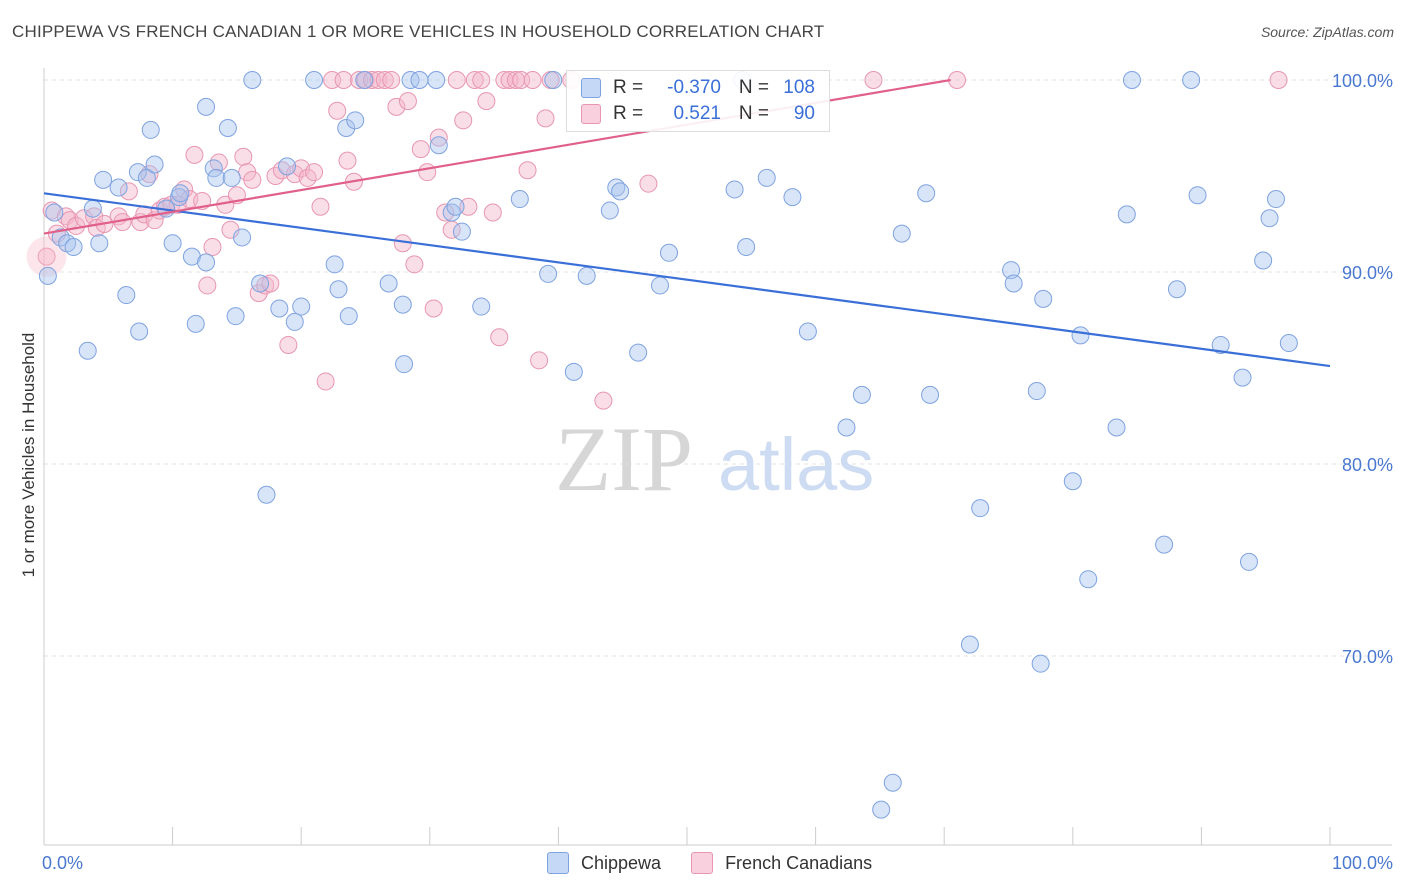 This screenshot has width=1406, height=892. What do you see at coordinates (1367, 657) in the screenshot?
I see `y-tick-label: 70.0%` at bounding box center [1367, 657].